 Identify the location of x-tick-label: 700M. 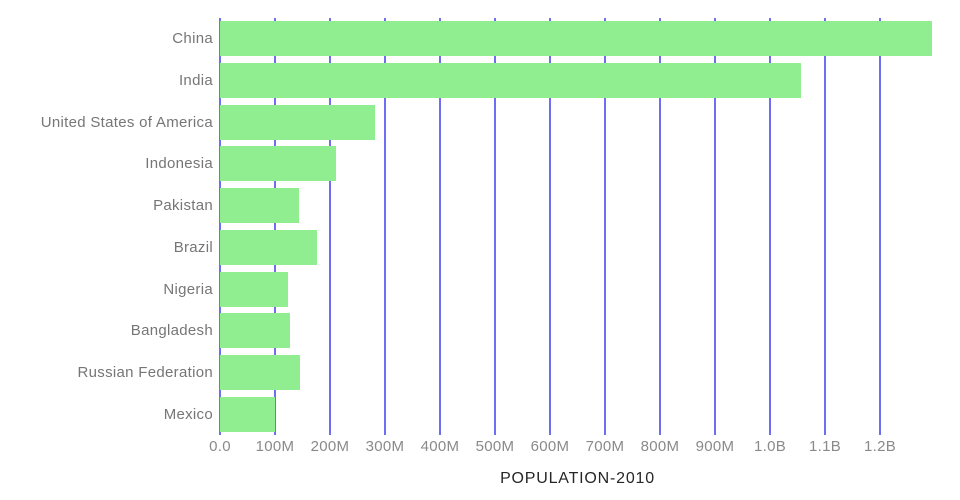
(605, 446).